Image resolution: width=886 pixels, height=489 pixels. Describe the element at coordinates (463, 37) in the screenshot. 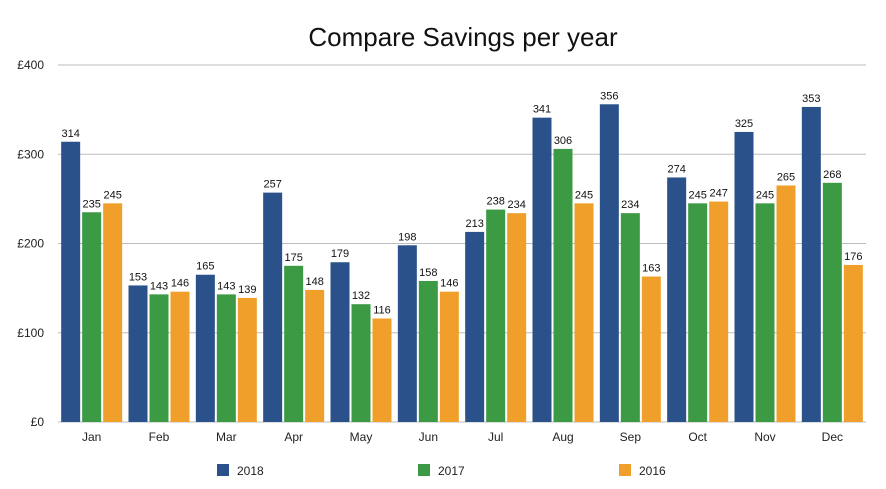

I see `chart-title: Compare Savings per year` at that location.